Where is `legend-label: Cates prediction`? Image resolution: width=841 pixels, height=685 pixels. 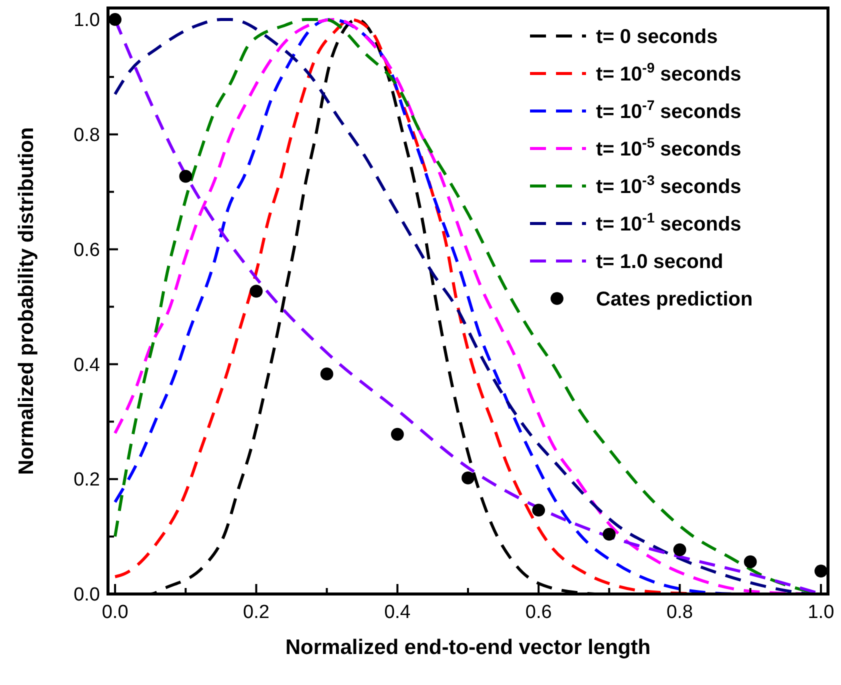 legend-label: Cates prediction is located at coordinates (674, 299).